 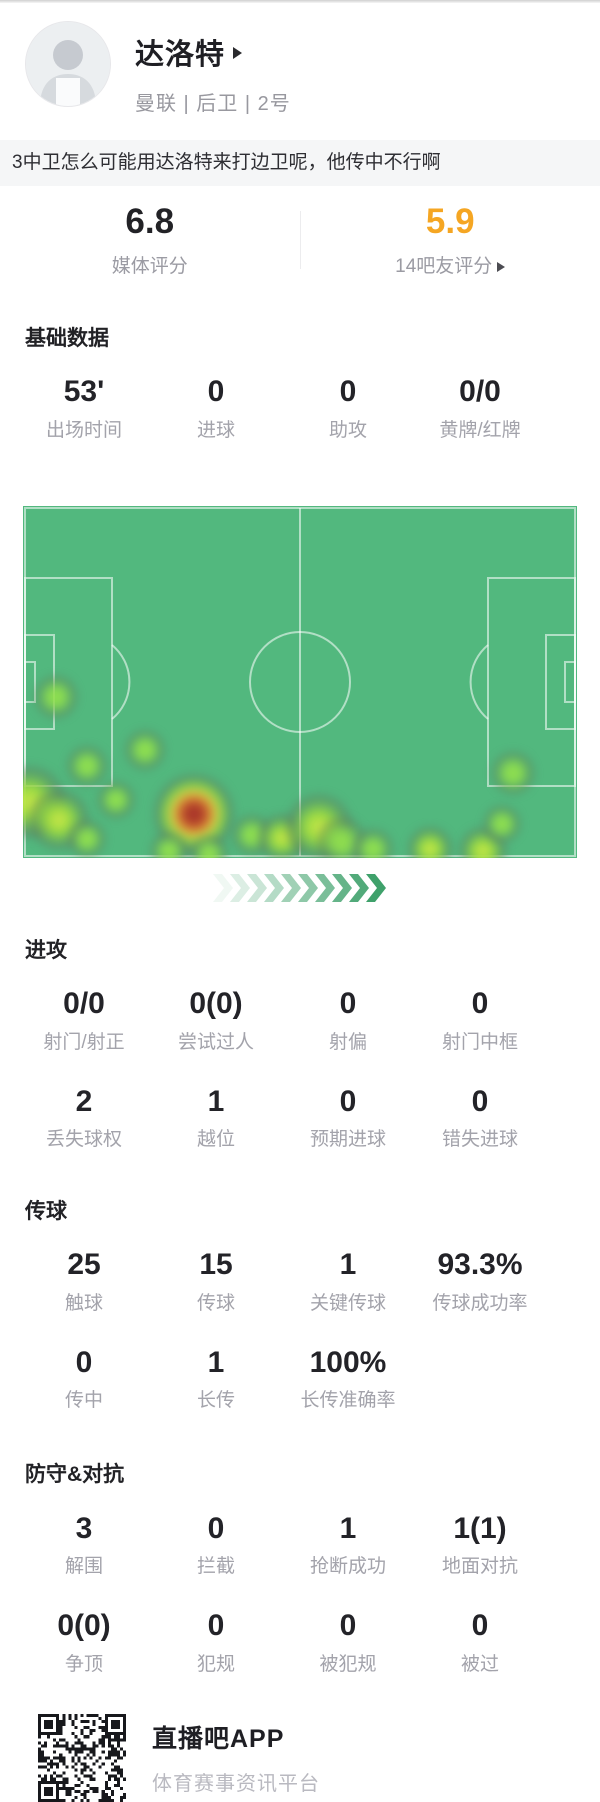 I want to click on stat-cell: 100%长传准确率, so click(x=348, y=1380).